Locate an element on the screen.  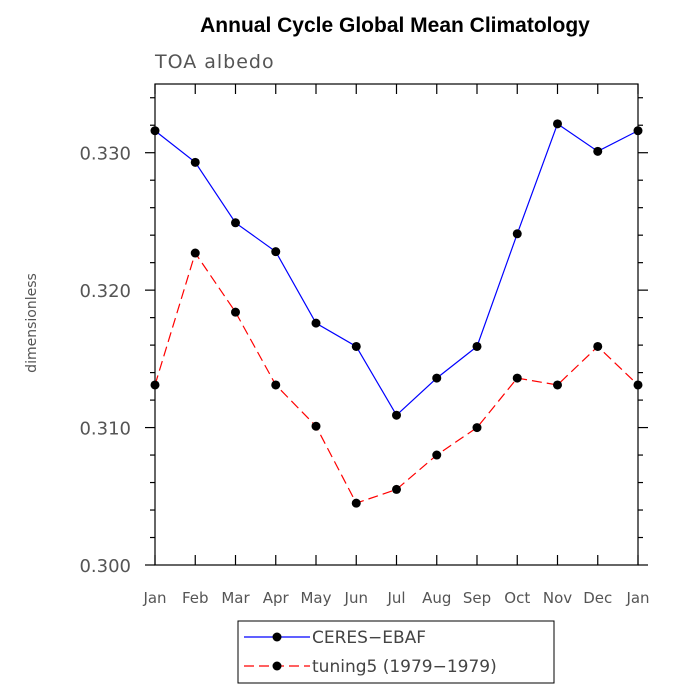
x-tick-label: Jul is located at coordinates (395, 598).